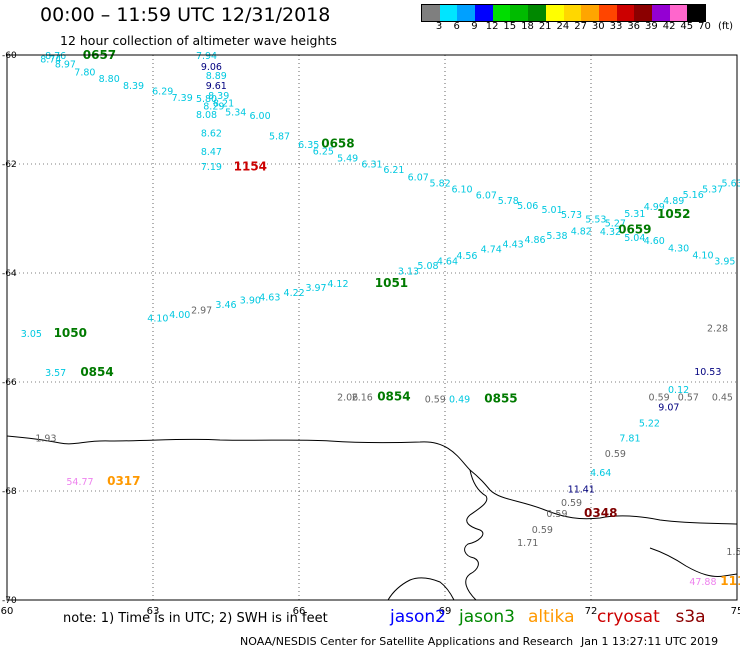 Image resolution: width=740 pixels, height=650 pixels. Describe the element at coordinates (185, 15) in the screenshot. I see `page-title: 00:00 – 11:59 UTC 12/31/2018` at that location.